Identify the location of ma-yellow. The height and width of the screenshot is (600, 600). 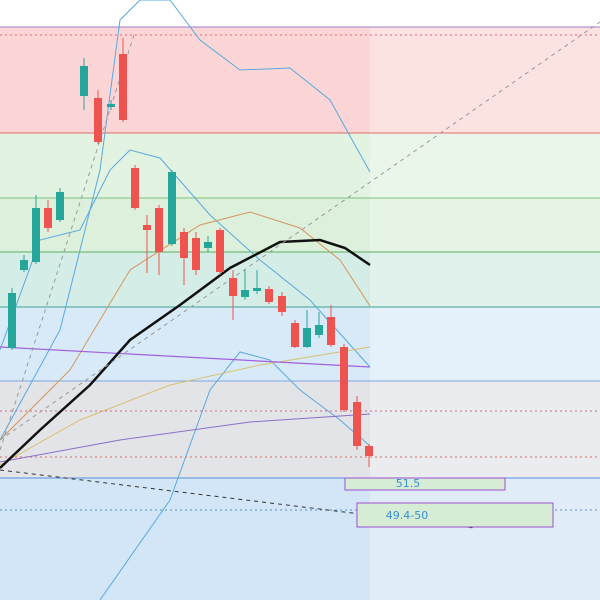
(185, 406).